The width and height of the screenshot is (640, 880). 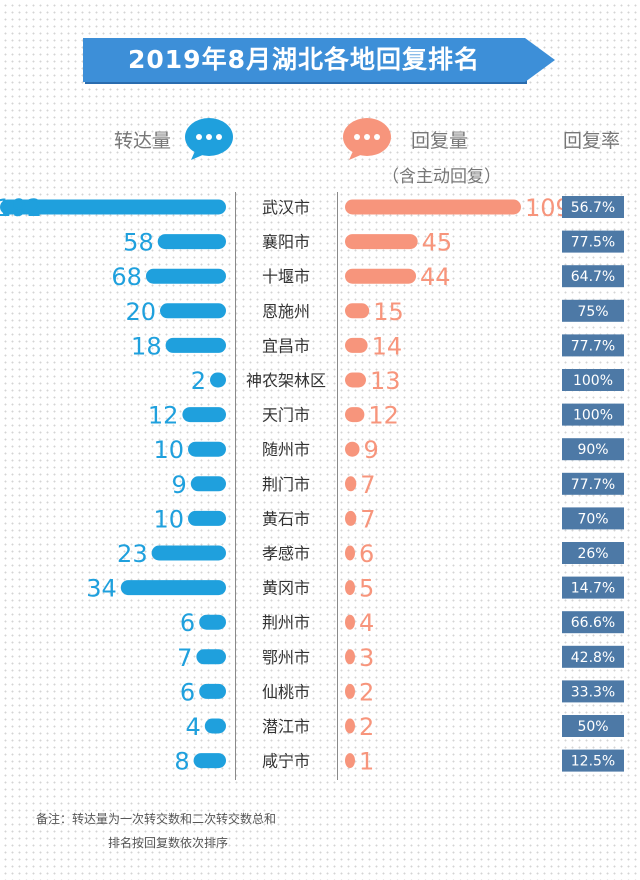 I want to click on rate-label: 70%, so click(x=592, y=519).